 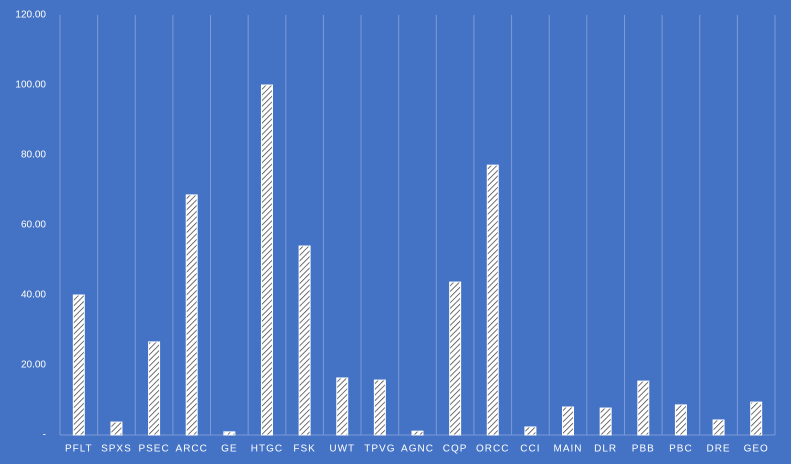 What do you see at coordinates (79, 449) in the screenshot?
I see `x-tick-label: PFLT` at bounding box center [79, 449].